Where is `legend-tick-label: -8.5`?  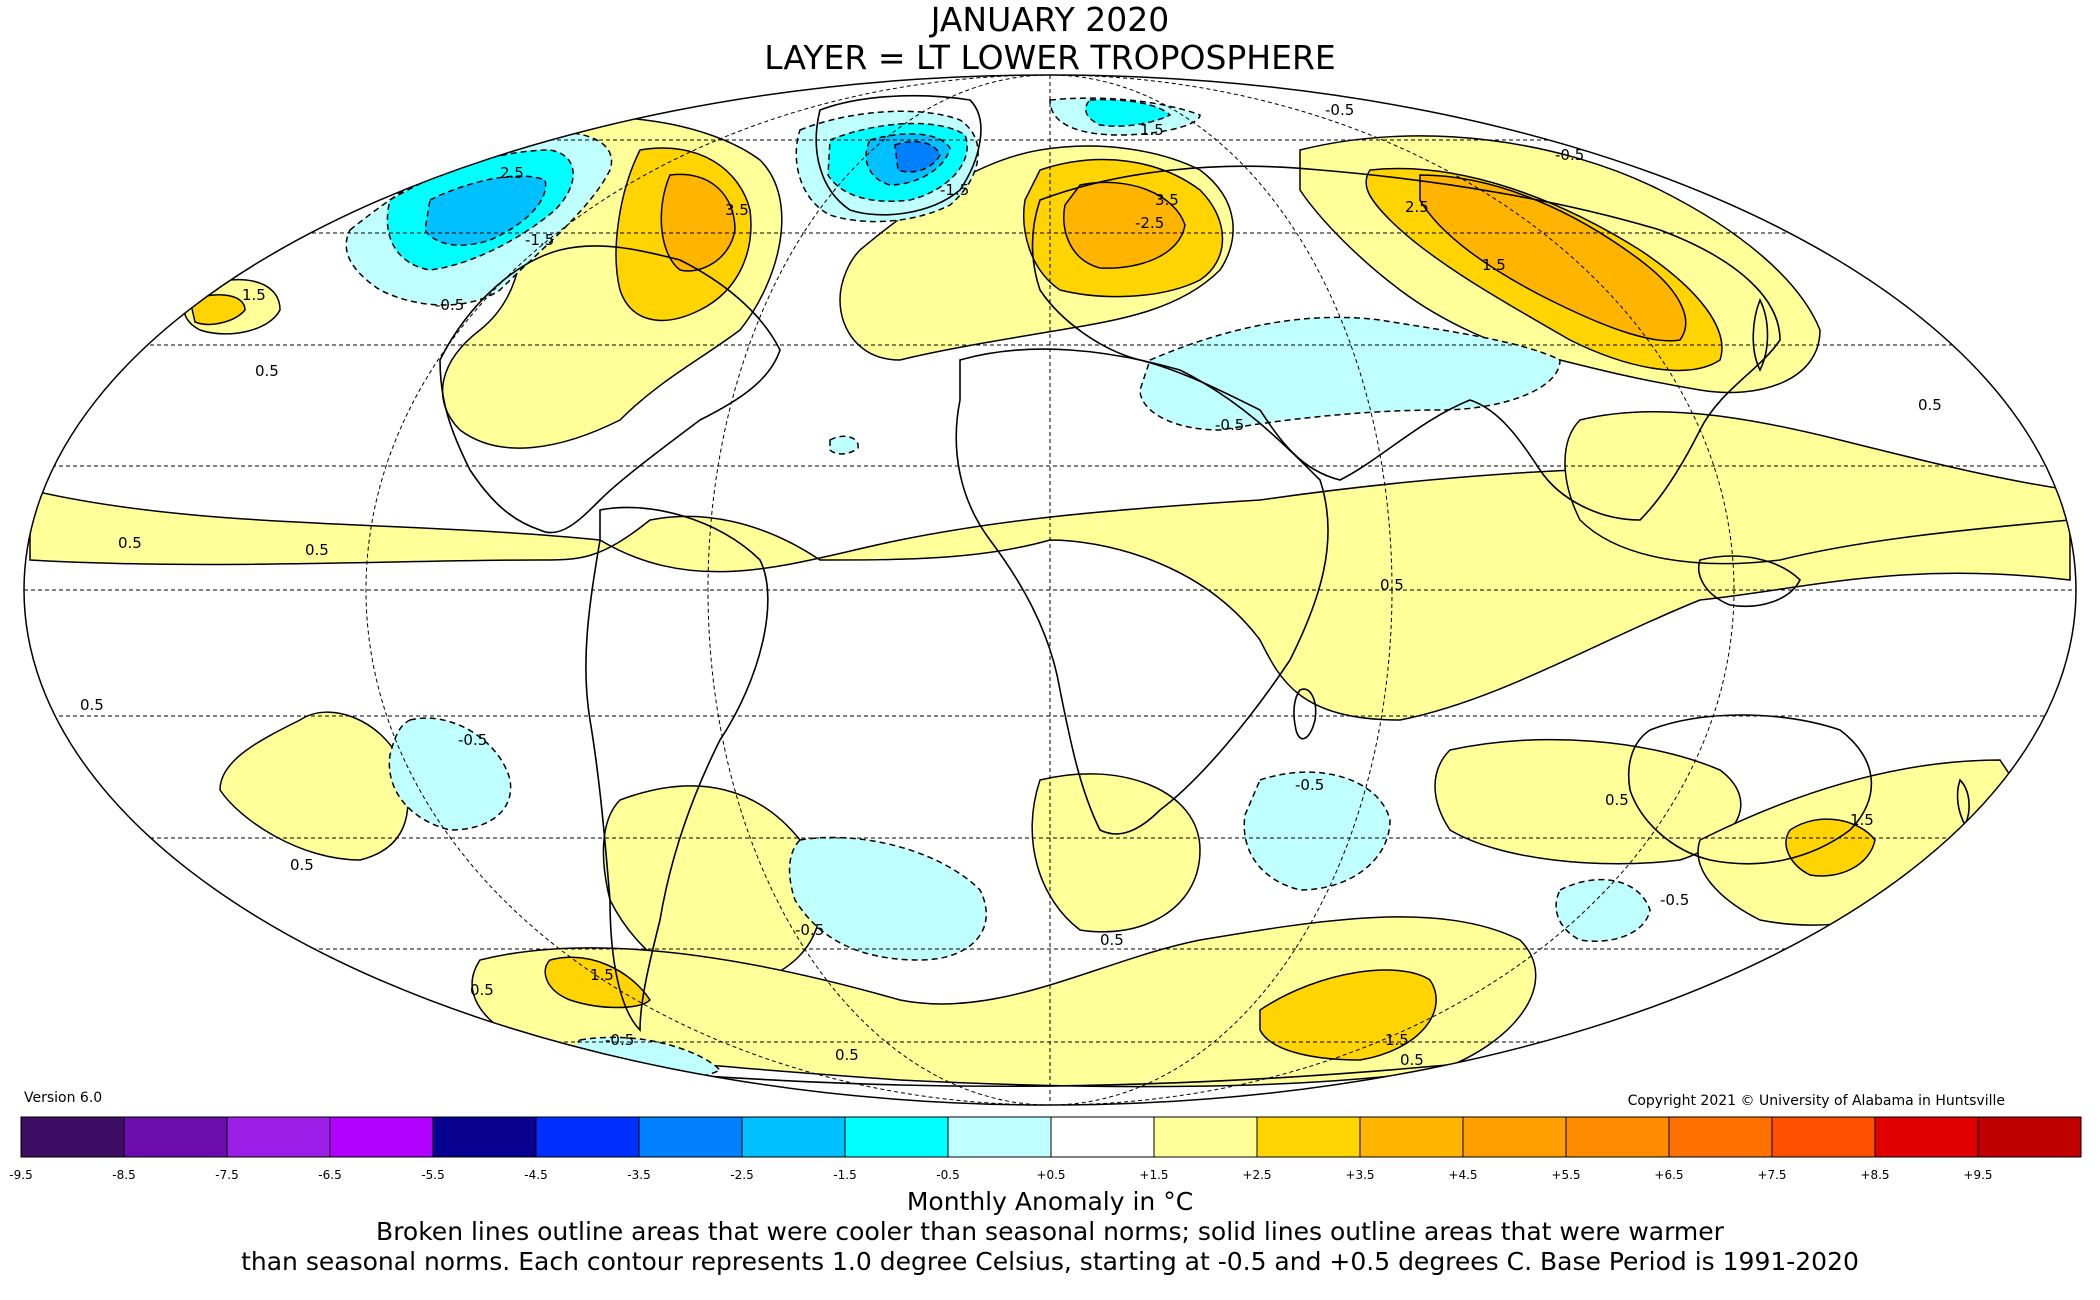
legend-tick-label: -8.5 is located at coordinates (124, 1175).